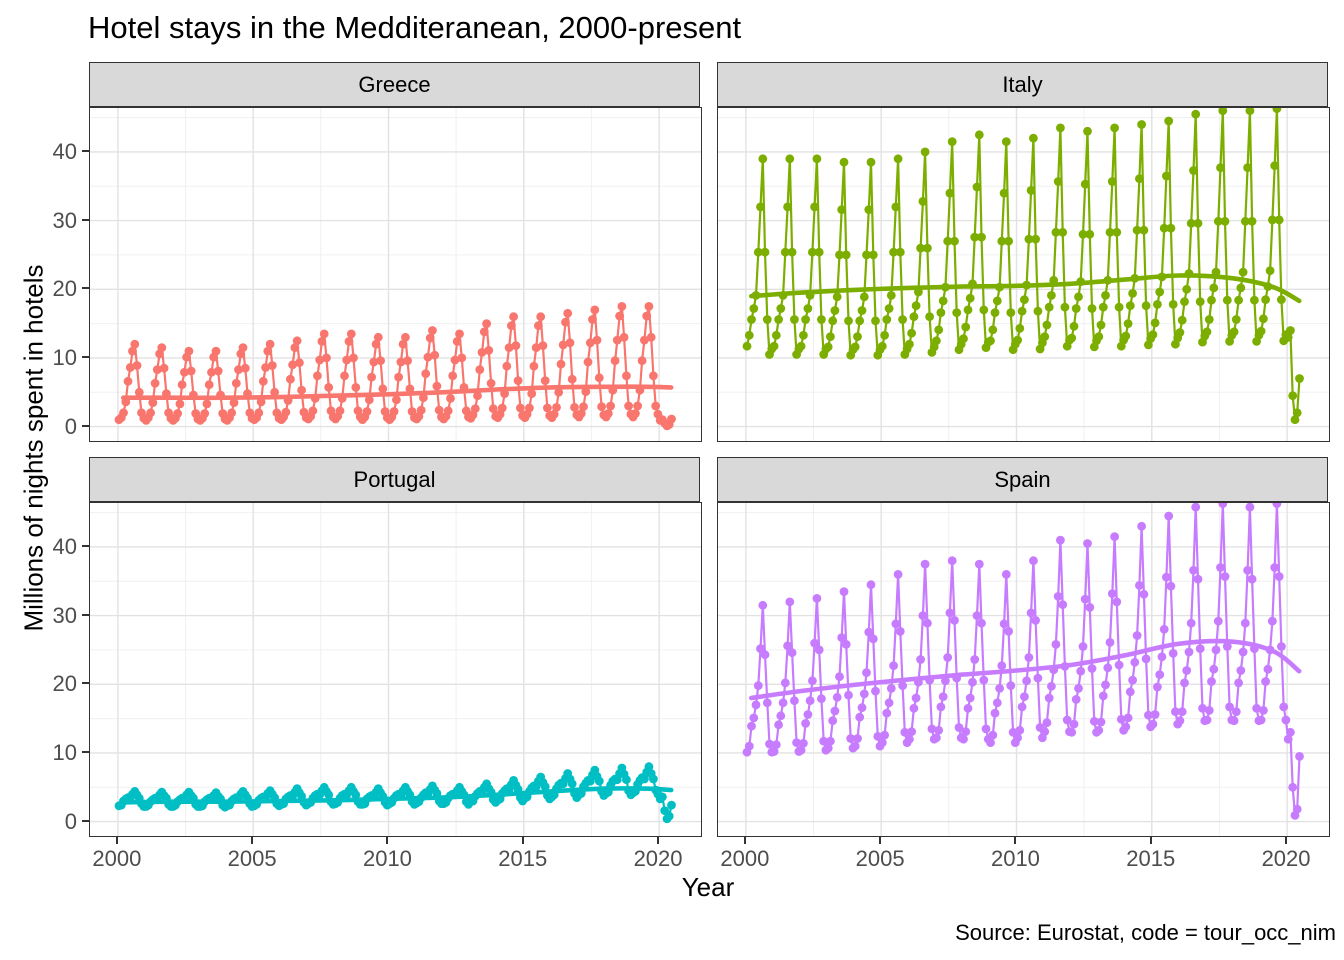  Describe the element at coordinates (394, 479) in the screenshot. I see `facet-strip-label: Portugal` at that location.